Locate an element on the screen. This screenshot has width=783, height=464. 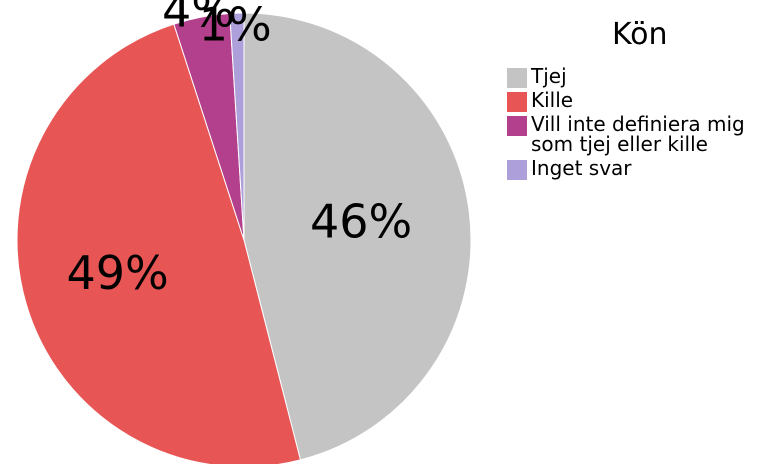
legend-label-tjej: Tjej is located at coordinates (549, 76).